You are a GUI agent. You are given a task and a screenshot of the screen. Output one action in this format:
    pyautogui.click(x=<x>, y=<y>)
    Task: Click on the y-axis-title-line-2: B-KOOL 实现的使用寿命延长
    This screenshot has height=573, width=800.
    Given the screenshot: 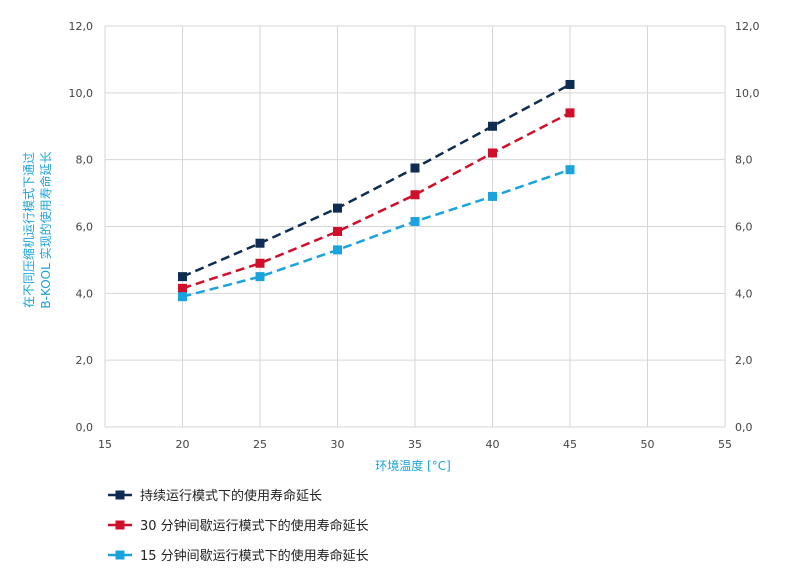 What is the action you would take?
    pyautogui.click(x=45, y=229)
    